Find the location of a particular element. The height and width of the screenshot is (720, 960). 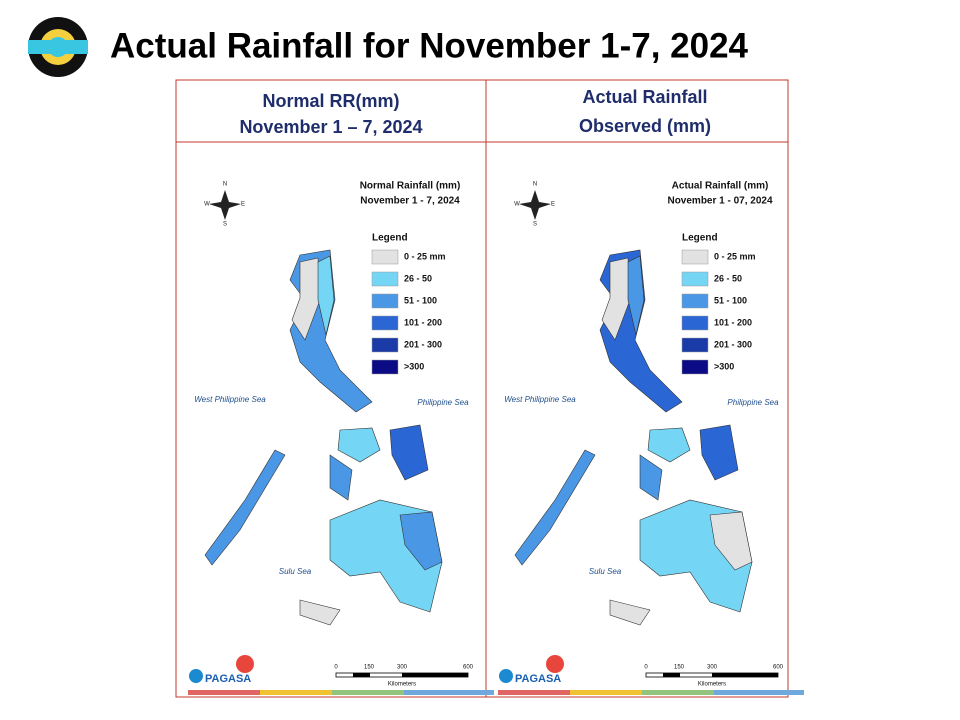

panel-heading: Actual Rainfall is located at coordinates (644, 97).